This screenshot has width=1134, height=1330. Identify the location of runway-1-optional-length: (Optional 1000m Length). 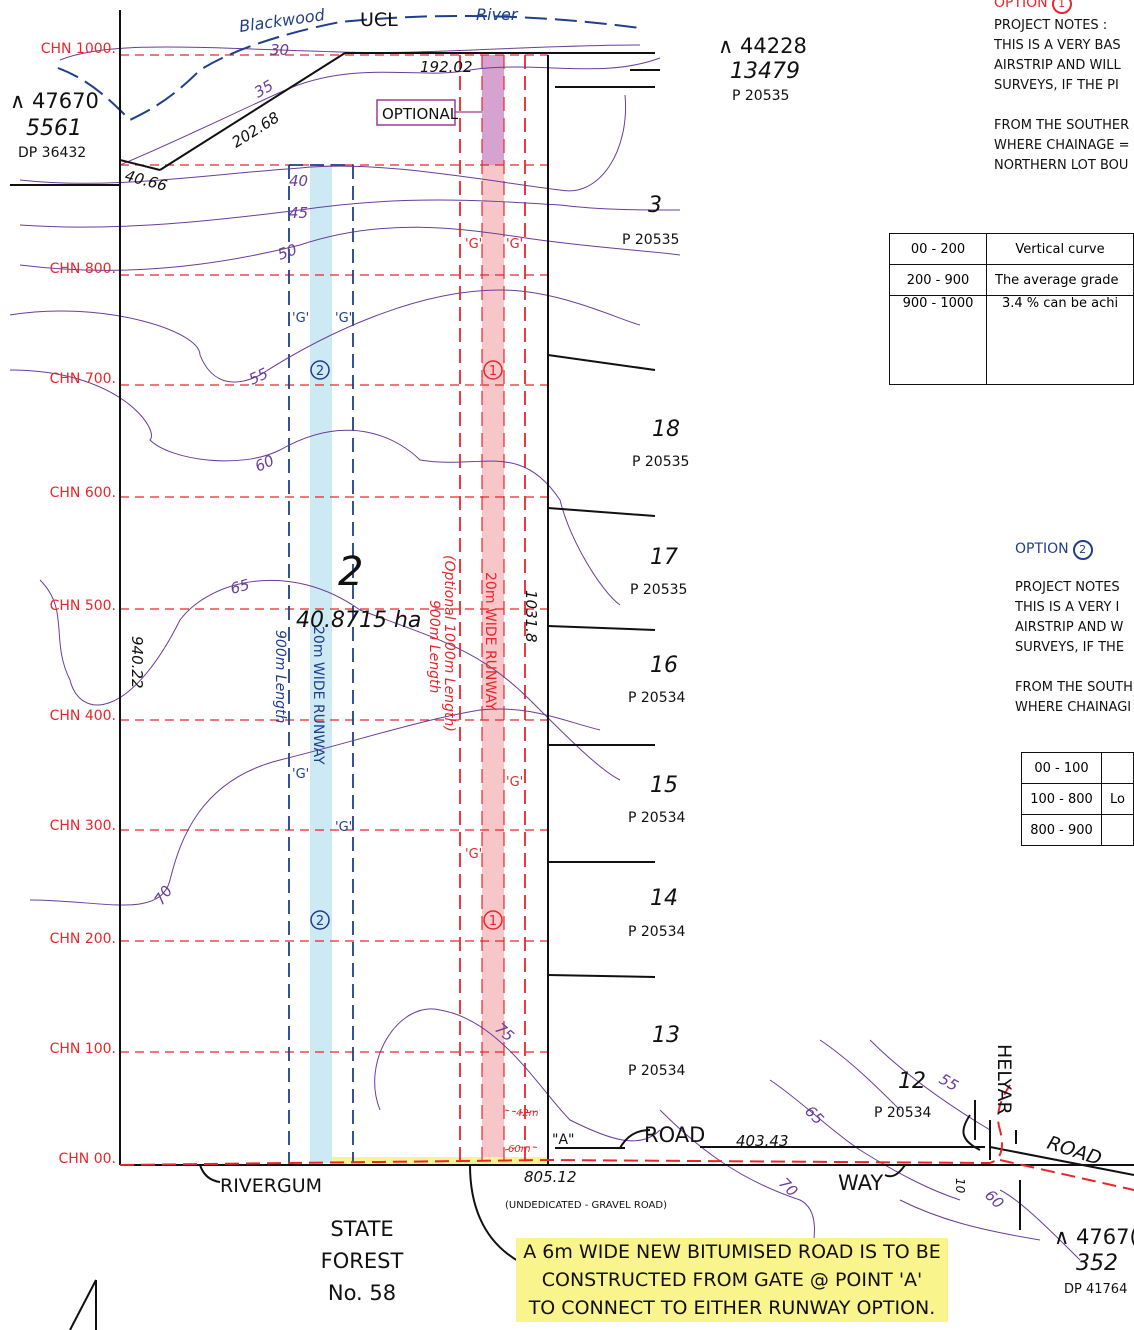
(449, 643).